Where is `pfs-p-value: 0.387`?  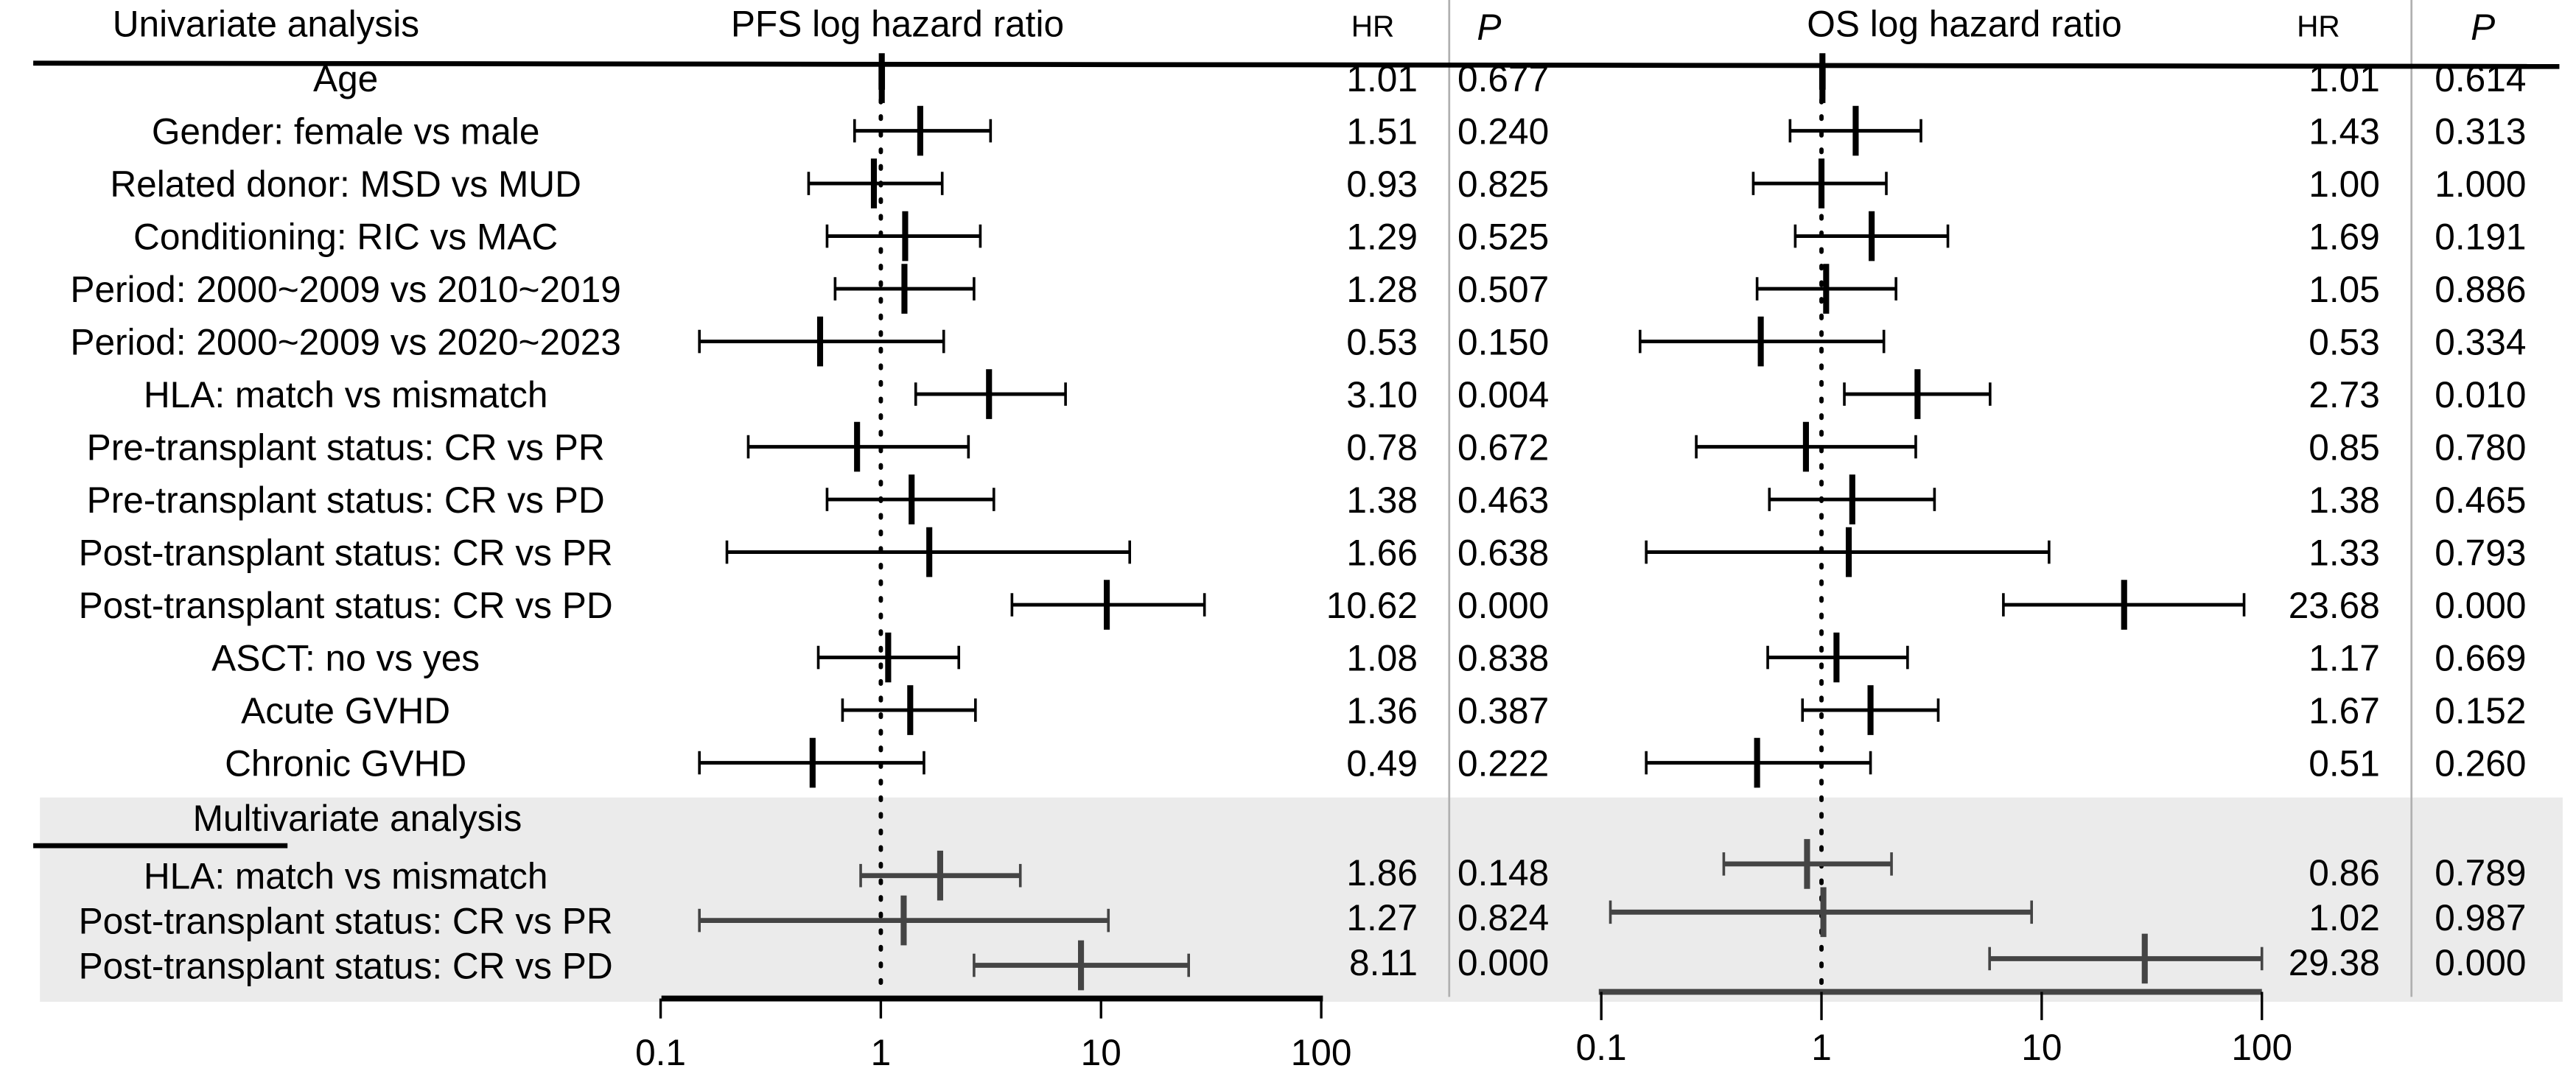 pfs-p-value: 0.387 is located at coordinates (1503, 710).